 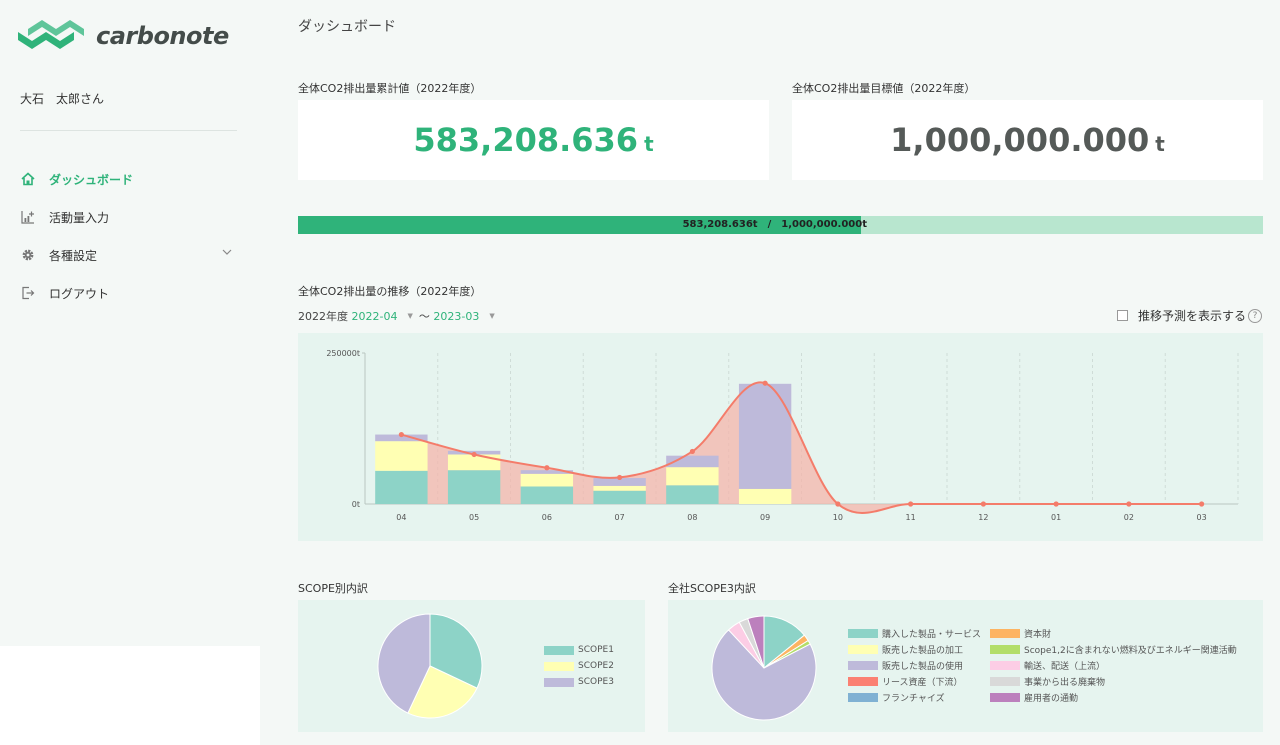 I want to click on forecast-label: 推移予測を表示する, so click(x=1192, y=316).